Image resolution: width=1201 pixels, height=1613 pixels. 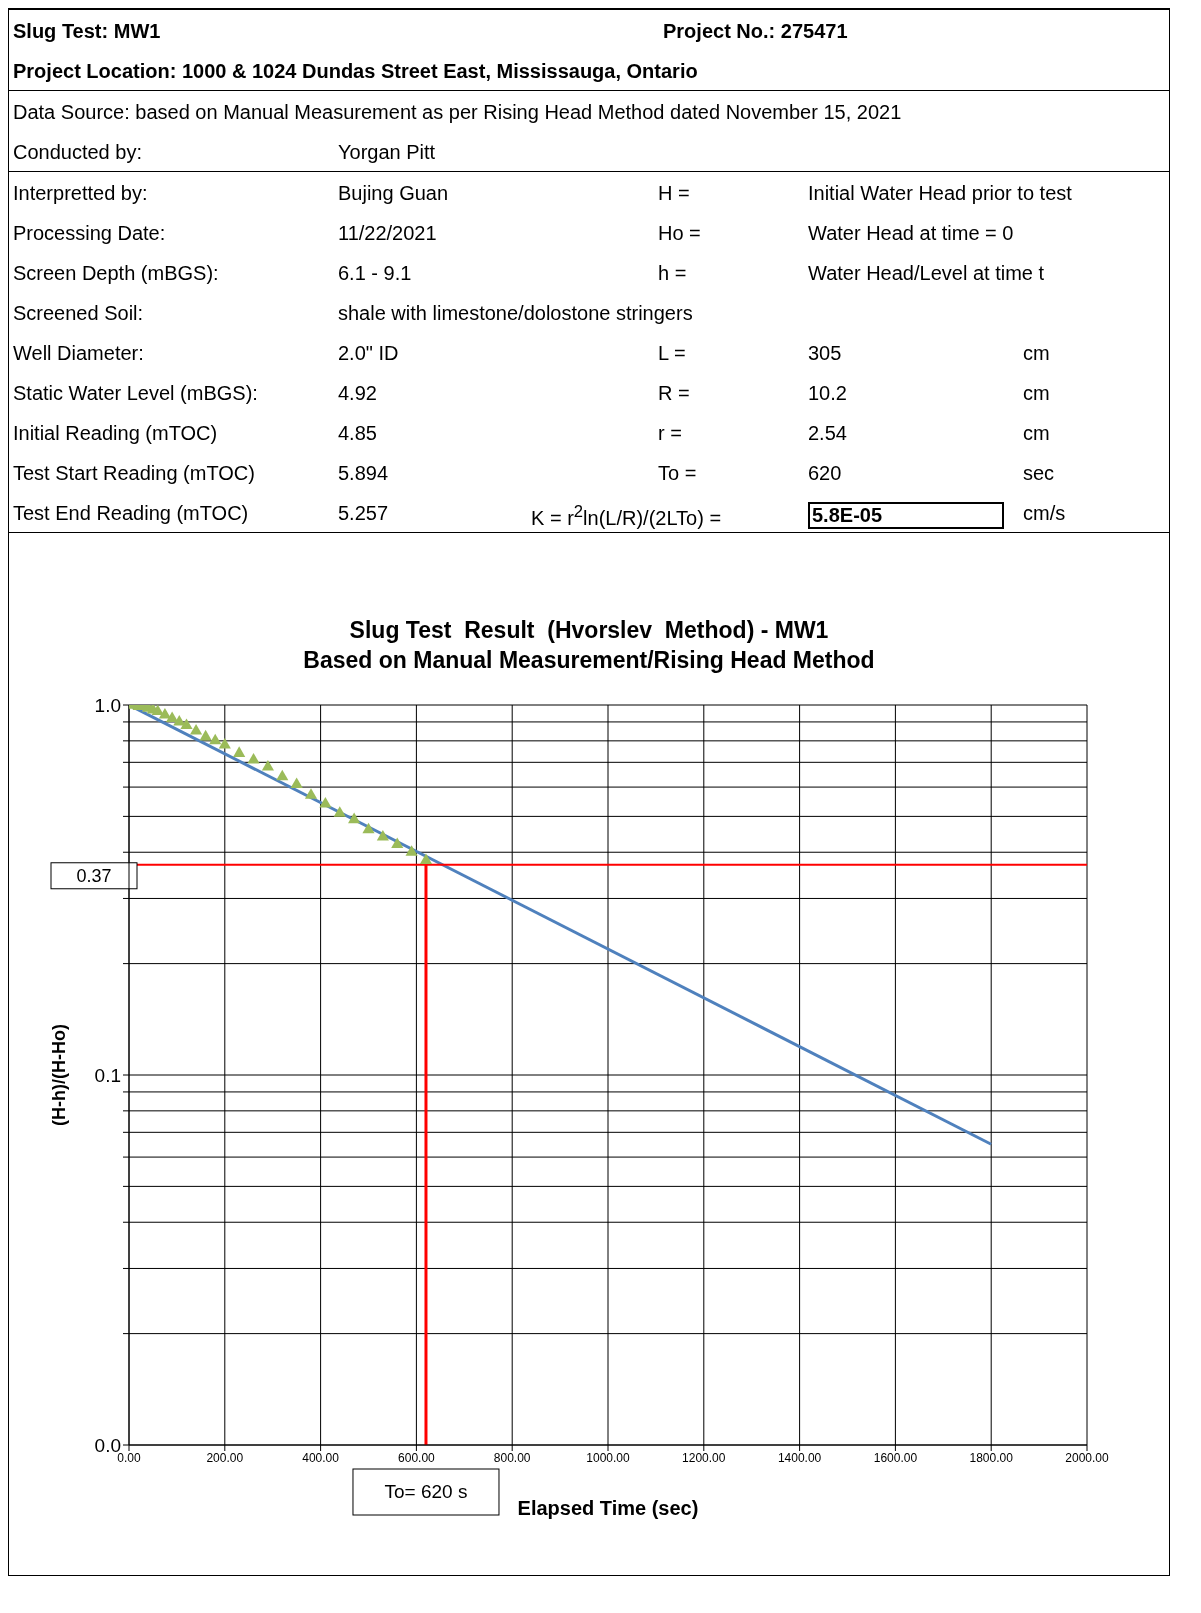 I want to click on text: 5.257, so click(x=363, y=513).